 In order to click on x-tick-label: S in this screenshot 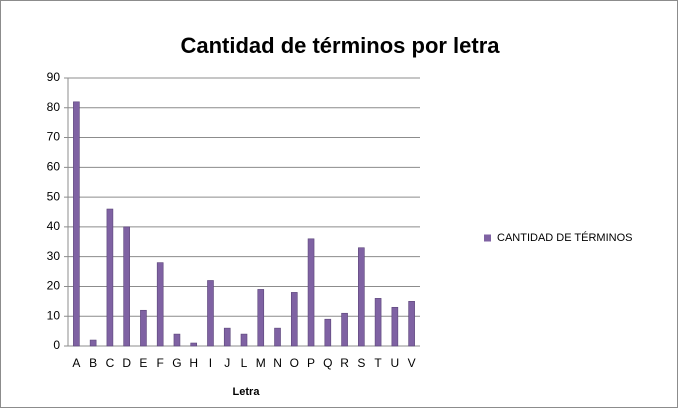, I will do `click(361, 363)`.